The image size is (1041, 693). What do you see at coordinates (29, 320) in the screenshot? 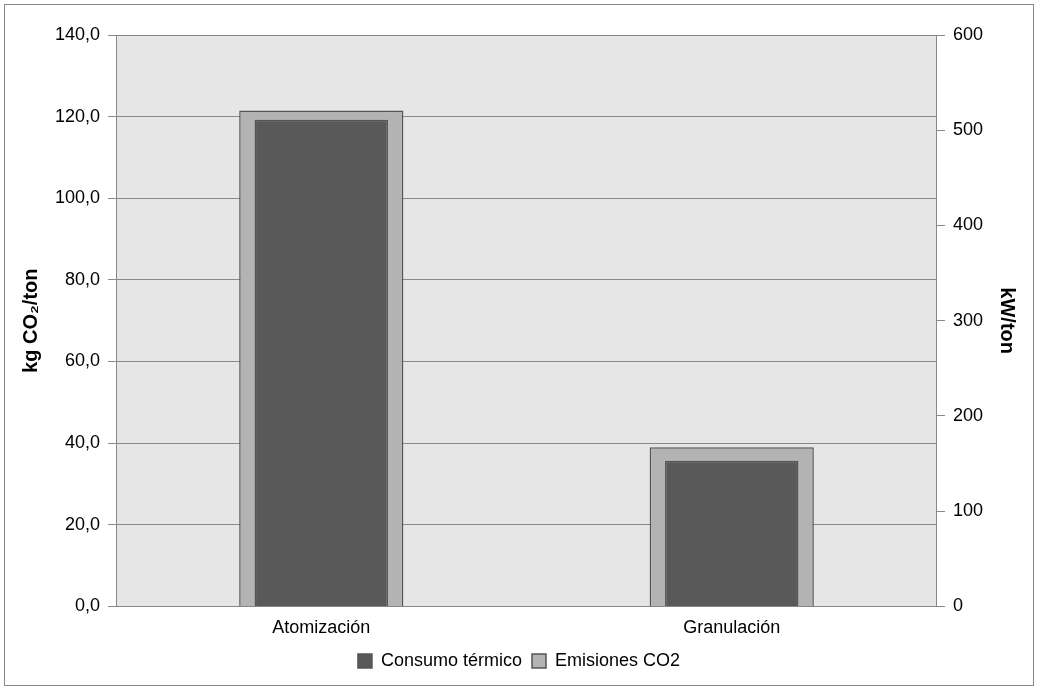
I see `y-axis-title: kg CO₂/ton` at bounding box center [29, 320].